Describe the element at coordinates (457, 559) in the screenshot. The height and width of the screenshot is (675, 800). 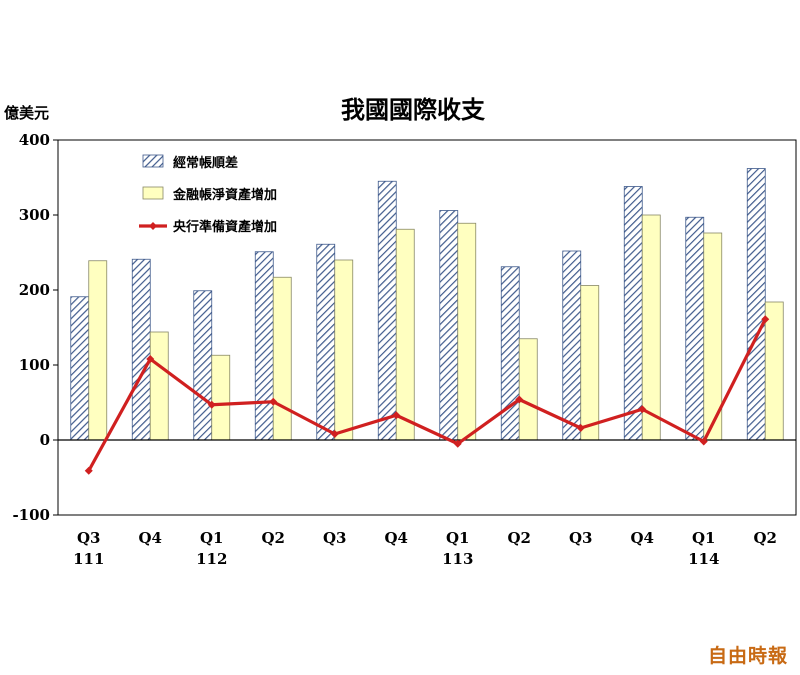
I see `x-year-label: 113` at that location.